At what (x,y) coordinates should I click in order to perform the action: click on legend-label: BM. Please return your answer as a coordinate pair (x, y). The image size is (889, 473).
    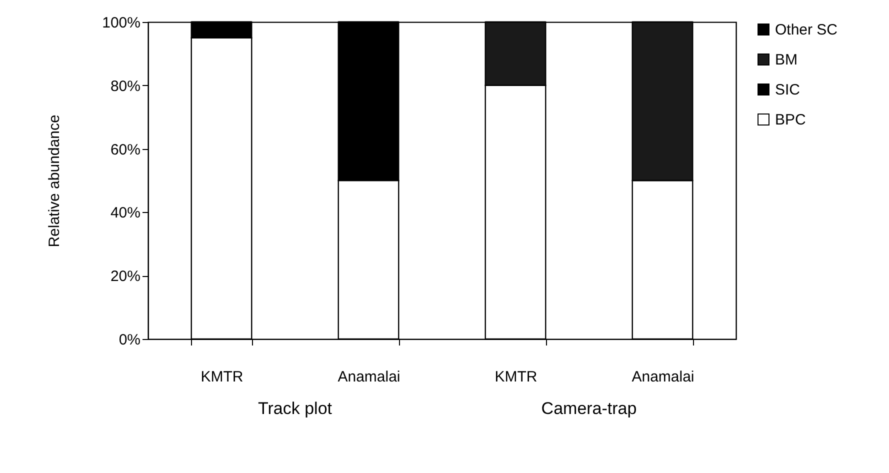
    Looking at the image, I should click on (786, 60).